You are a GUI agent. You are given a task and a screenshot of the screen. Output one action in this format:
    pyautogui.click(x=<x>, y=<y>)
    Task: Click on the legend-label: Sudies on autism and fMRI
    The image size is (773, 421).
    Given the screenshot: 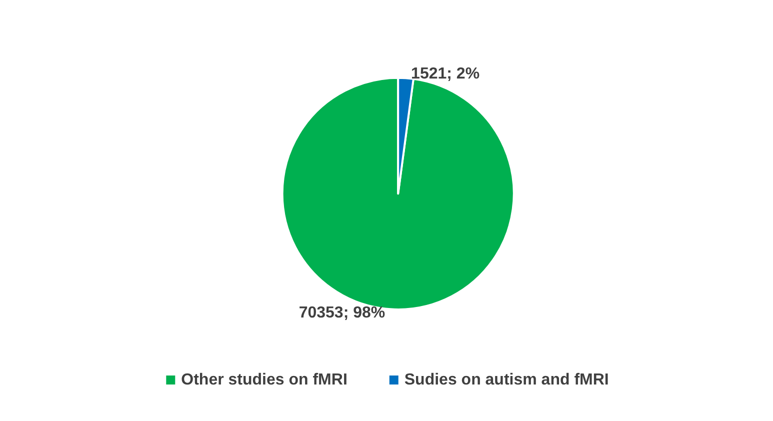 What is the action you would take?
    pyautogui.click(x=506, y=380)
    